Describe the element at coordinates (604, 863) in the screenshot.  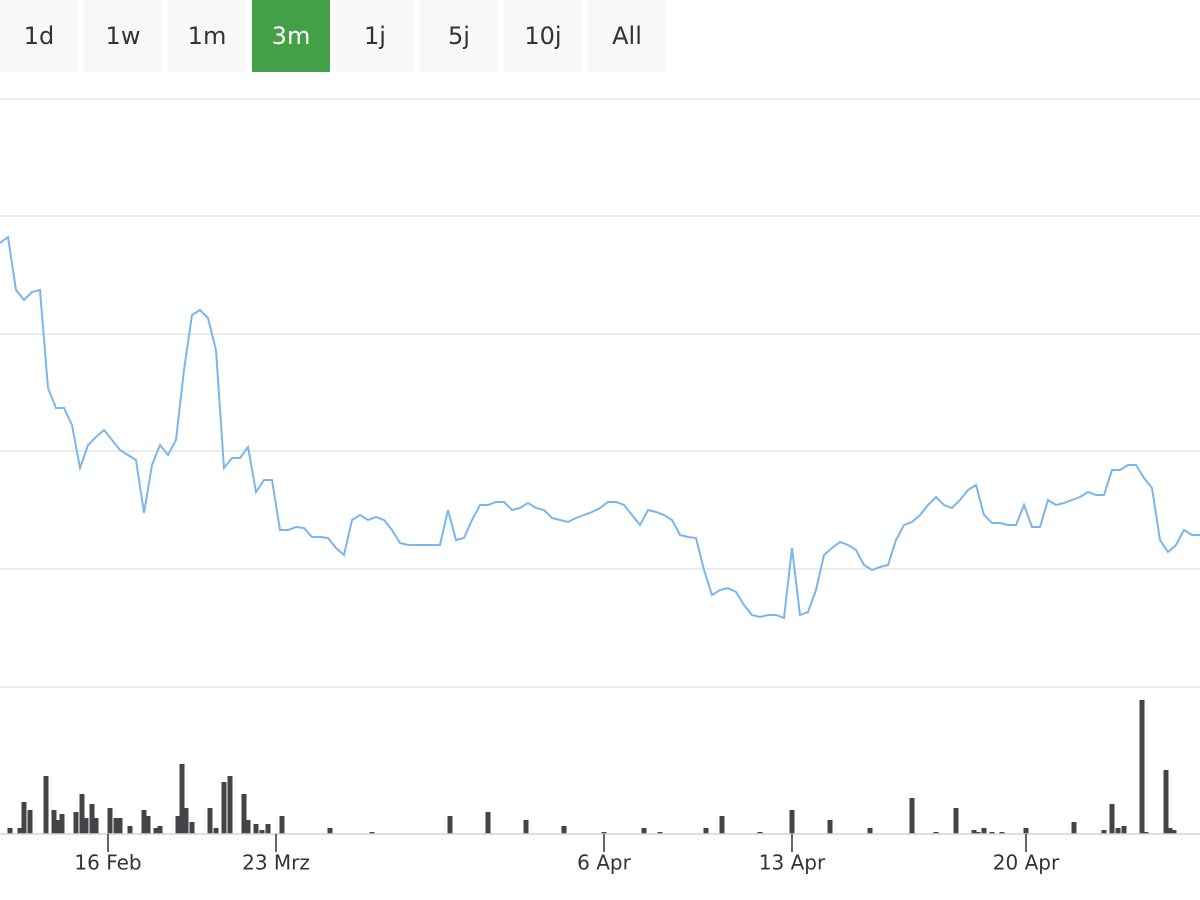
I see `x-tick-label: 6 Apr` at that location.